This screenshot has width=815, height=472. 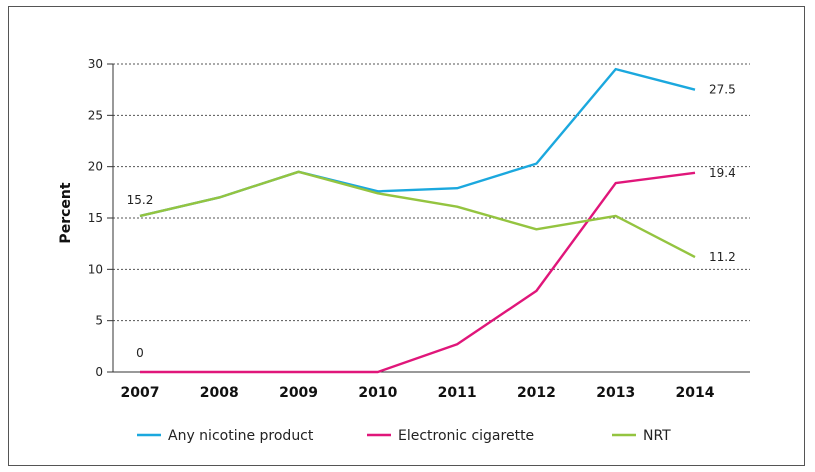 What do you see at coordinates (99, 372) in the screenshot?
I see `y-tick-label: 0` at bounding box center [99, 372].